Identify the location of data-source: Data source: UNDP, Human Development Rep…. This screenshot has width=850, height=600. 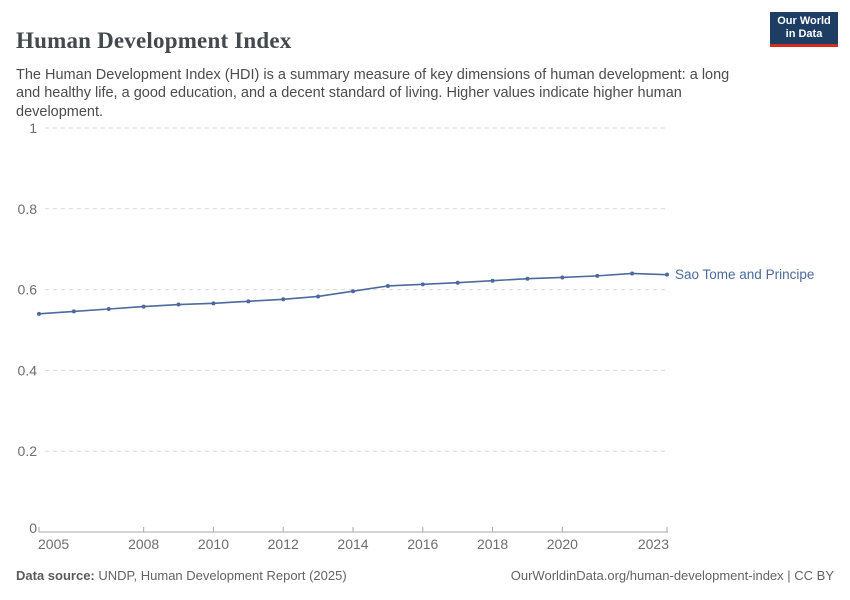
(181, 575).